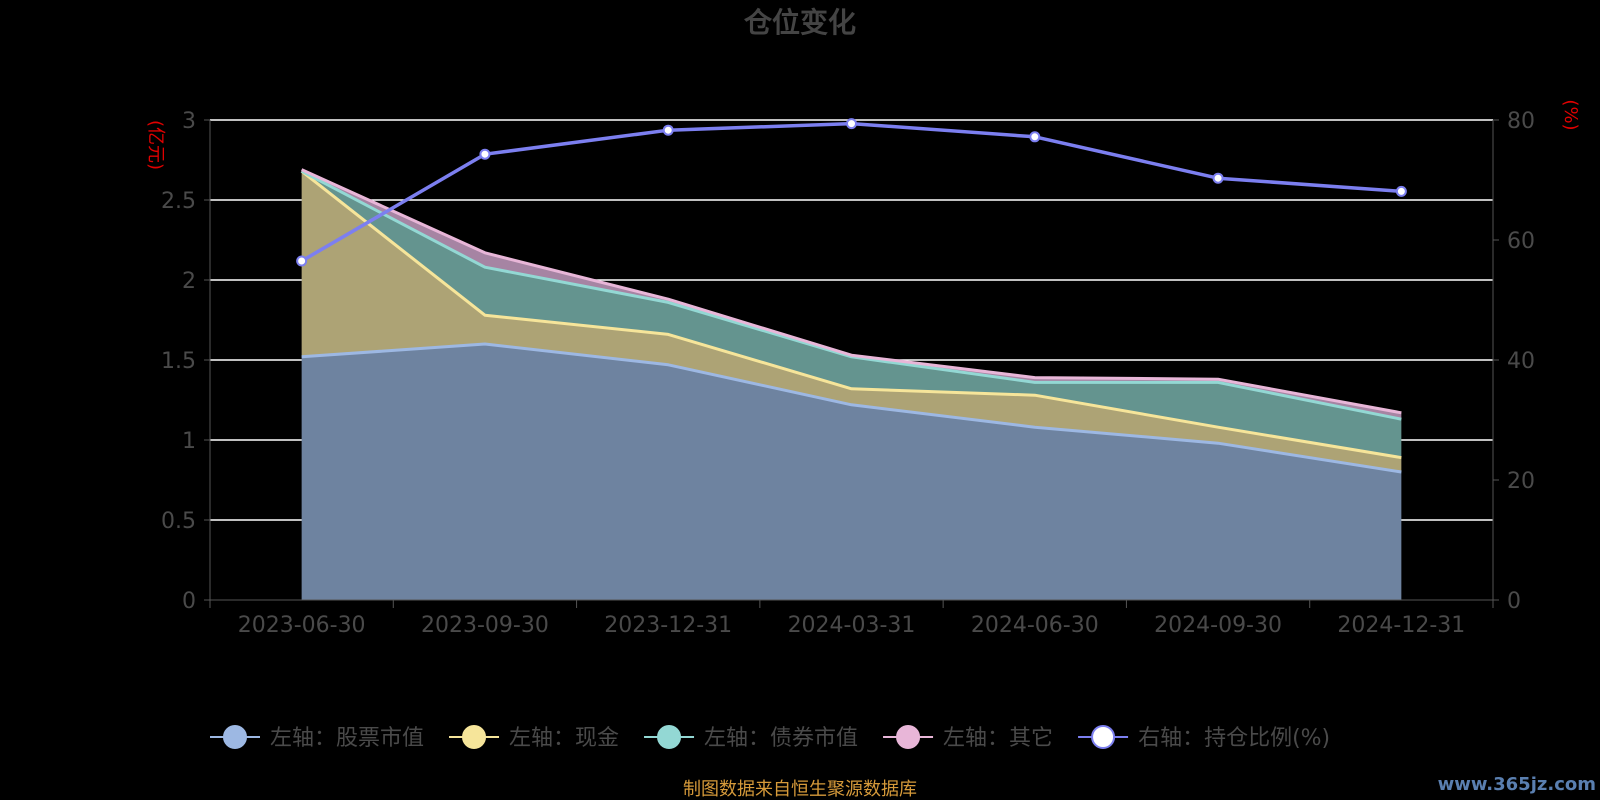 Image resolution: width=1600 pixels, height=800 pixels. I want to click on left-tick-label: 1.5, so click(178, 361).